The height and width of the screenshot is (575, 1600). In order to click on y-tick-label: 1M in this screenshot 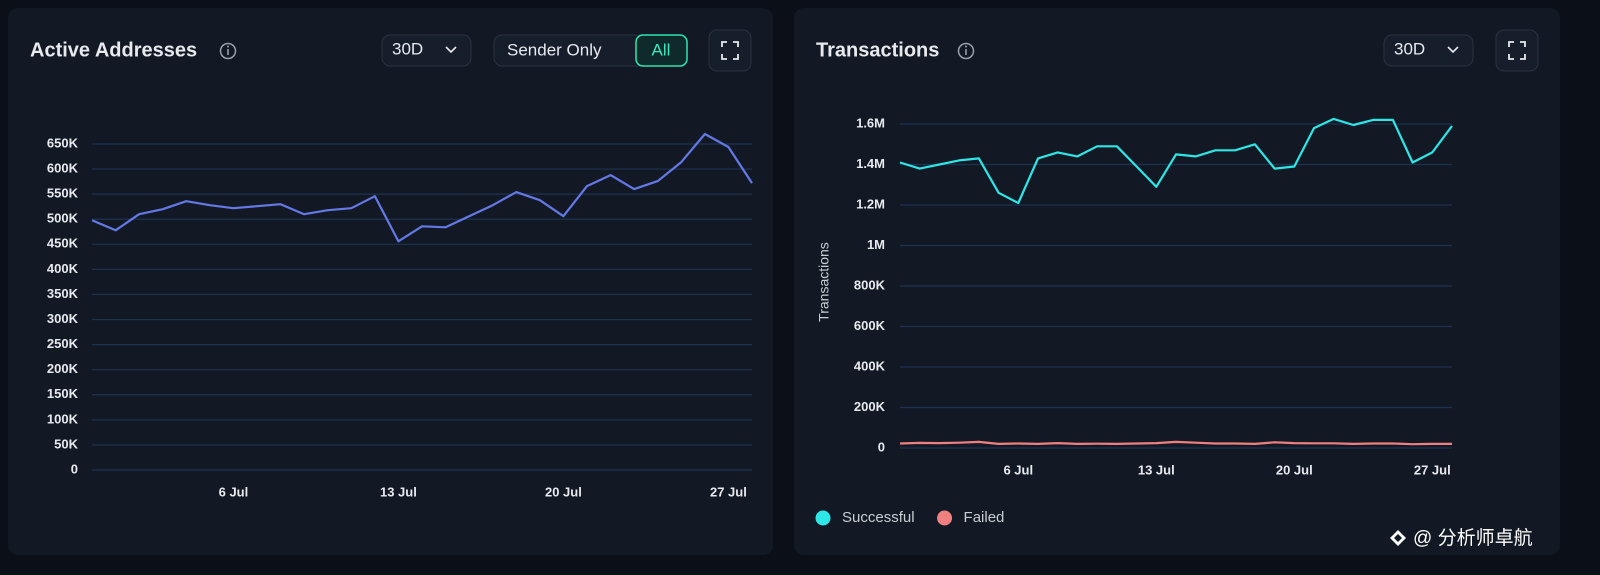, I will do `click(876, 244)`.